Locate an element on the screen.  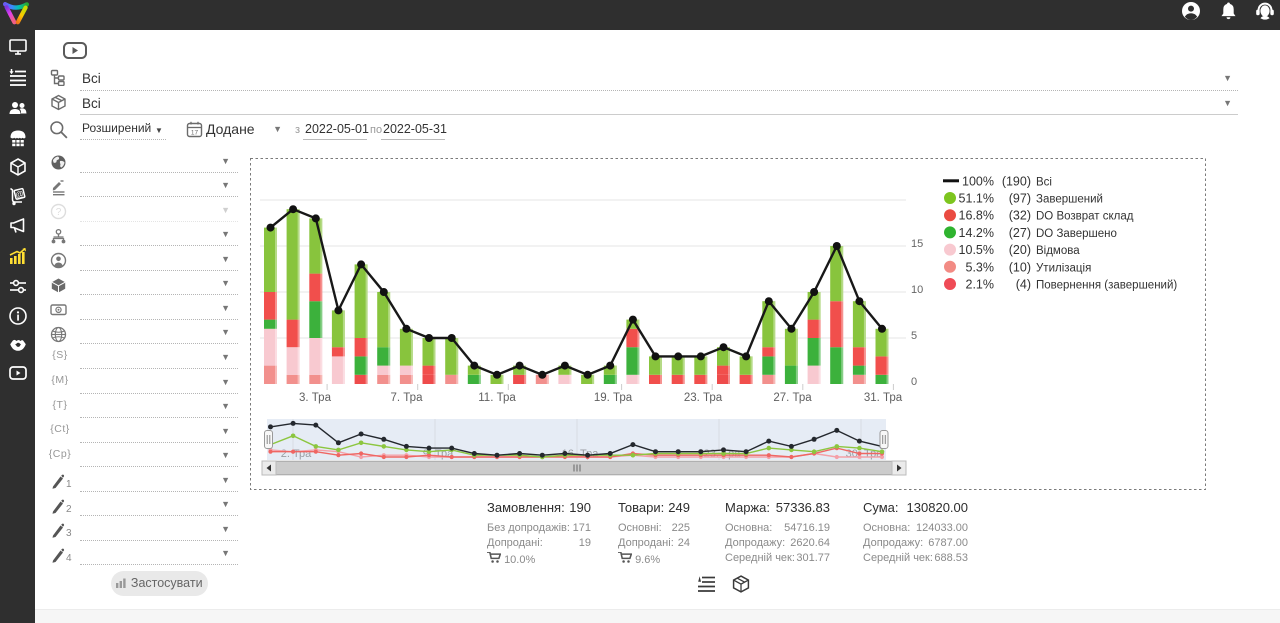
svg-text: 0 is located at coordinates (914, 382).